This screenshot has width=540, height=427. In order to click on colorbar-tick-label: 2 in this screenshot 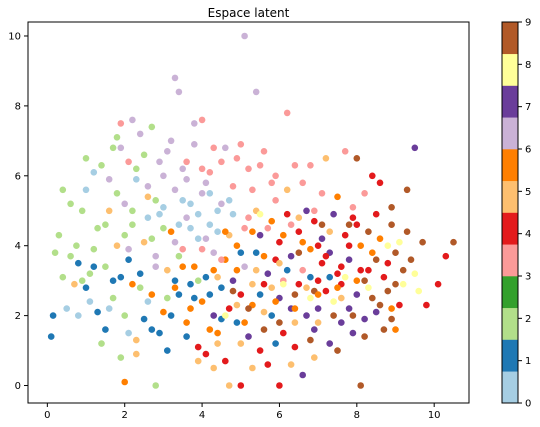, I will do `click(528, 319)`.